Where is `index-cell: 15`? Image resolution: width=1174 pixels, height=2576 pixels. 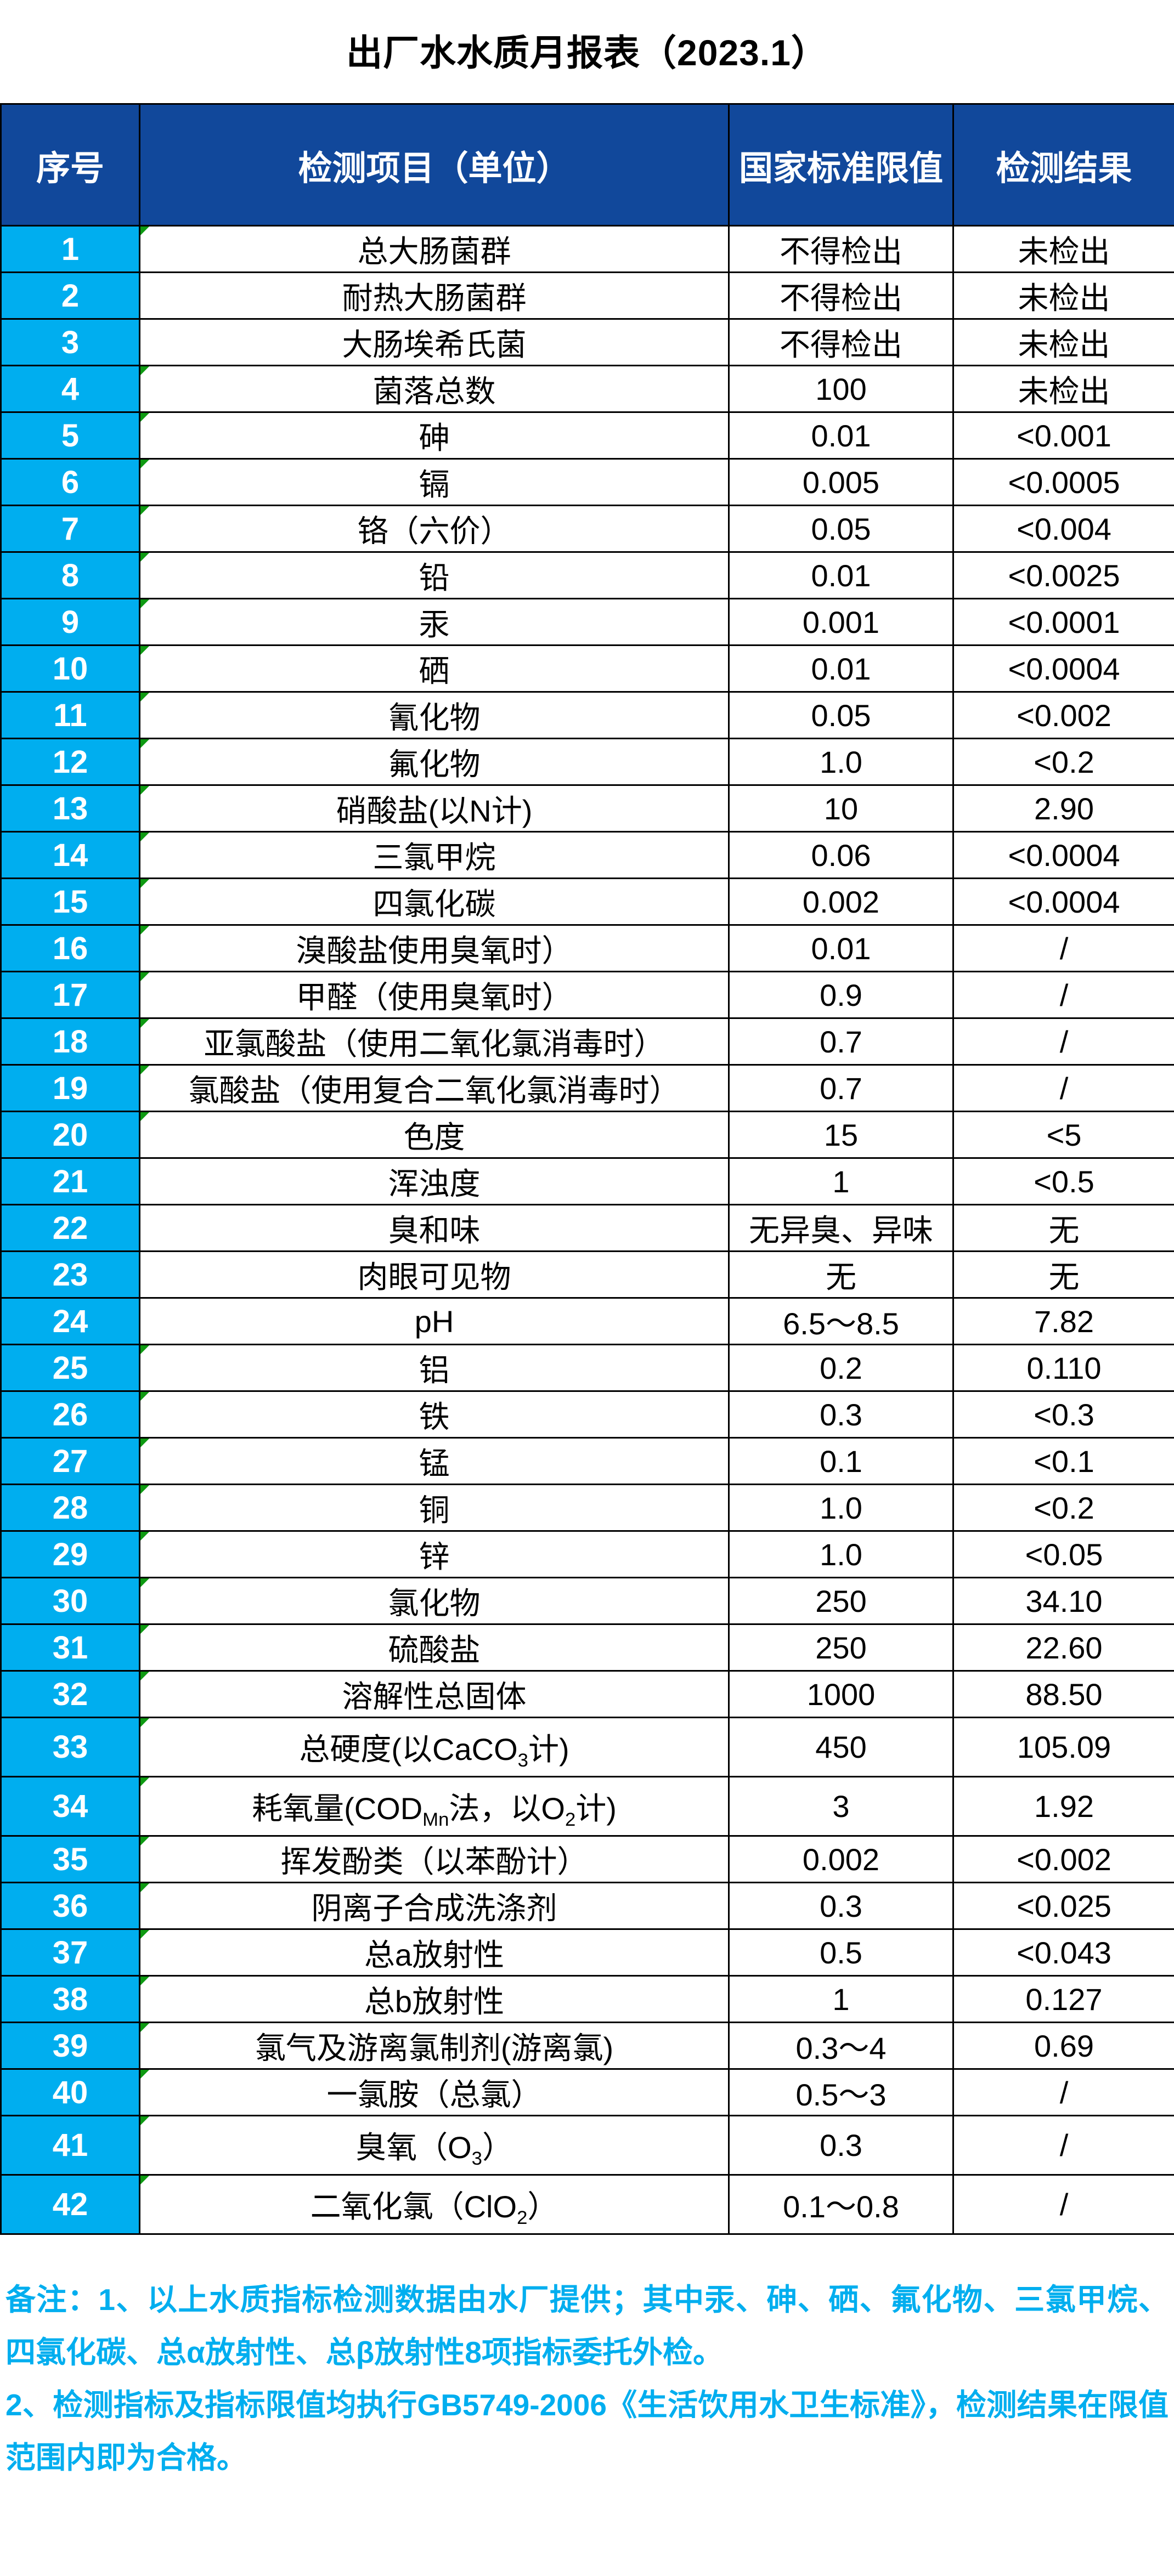 index-cell: 15 is located at coordinates (70, 901).